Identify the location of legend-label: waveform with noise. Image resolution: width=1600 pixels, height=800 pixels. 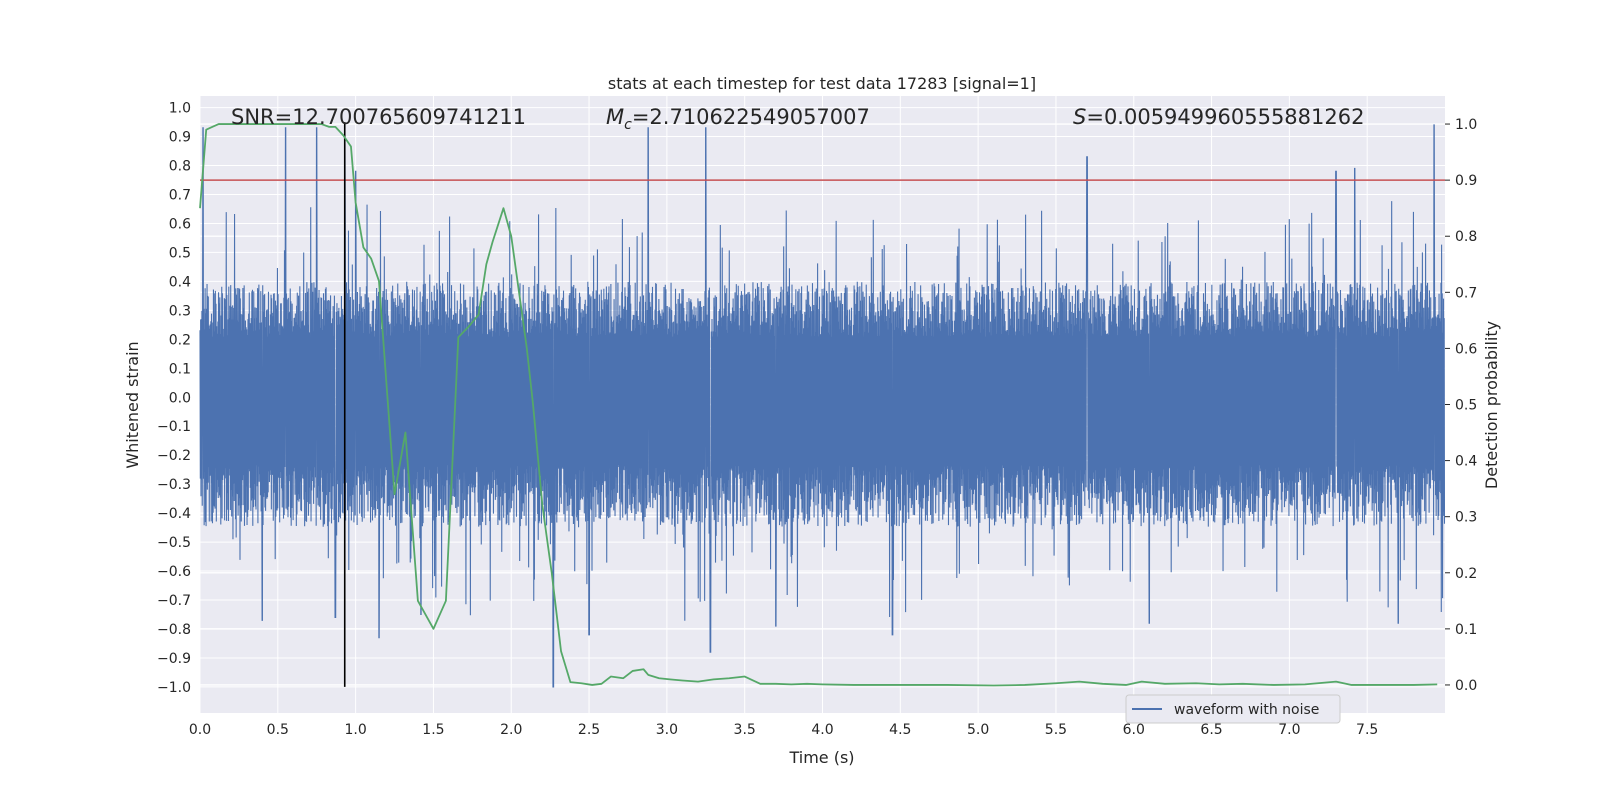
(1246, 710).